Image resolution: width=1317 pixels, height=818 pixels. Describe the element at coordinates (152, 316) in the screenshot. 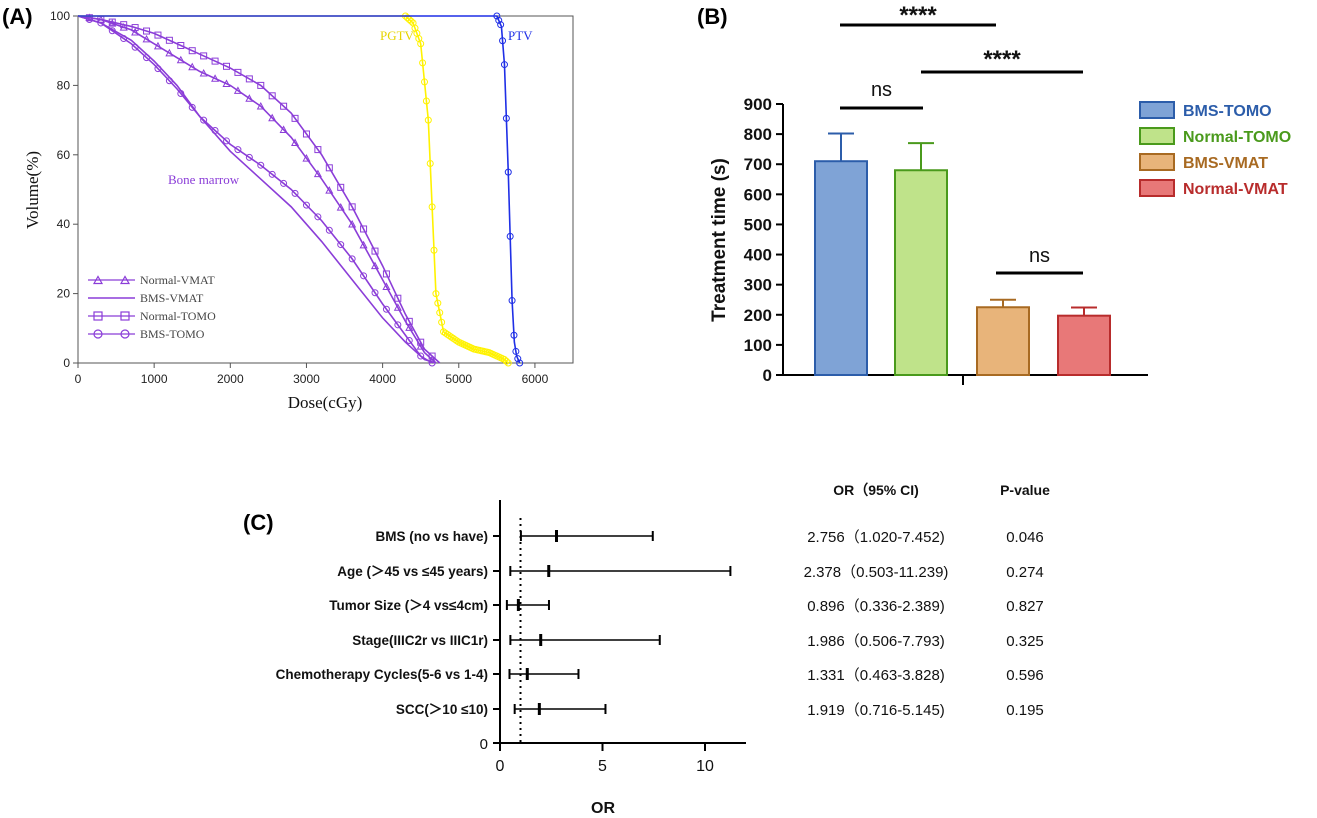

I see `legend-a-normal-tomo: Normal-TOMO` at that location.